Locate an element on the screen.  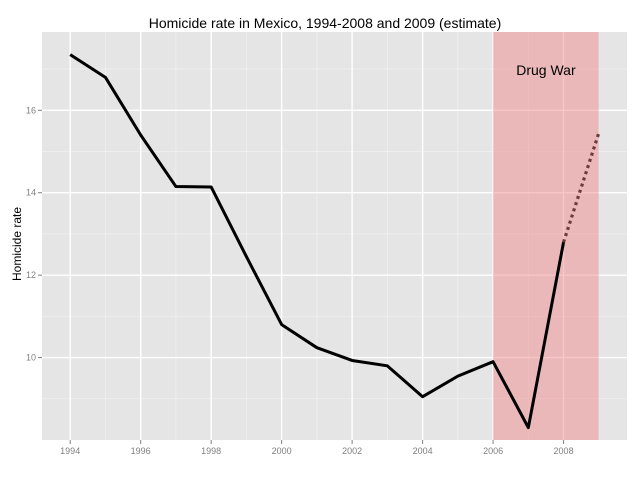
y-axis-ticks: 10 12 14 16 is located at coordinates (34, 234).